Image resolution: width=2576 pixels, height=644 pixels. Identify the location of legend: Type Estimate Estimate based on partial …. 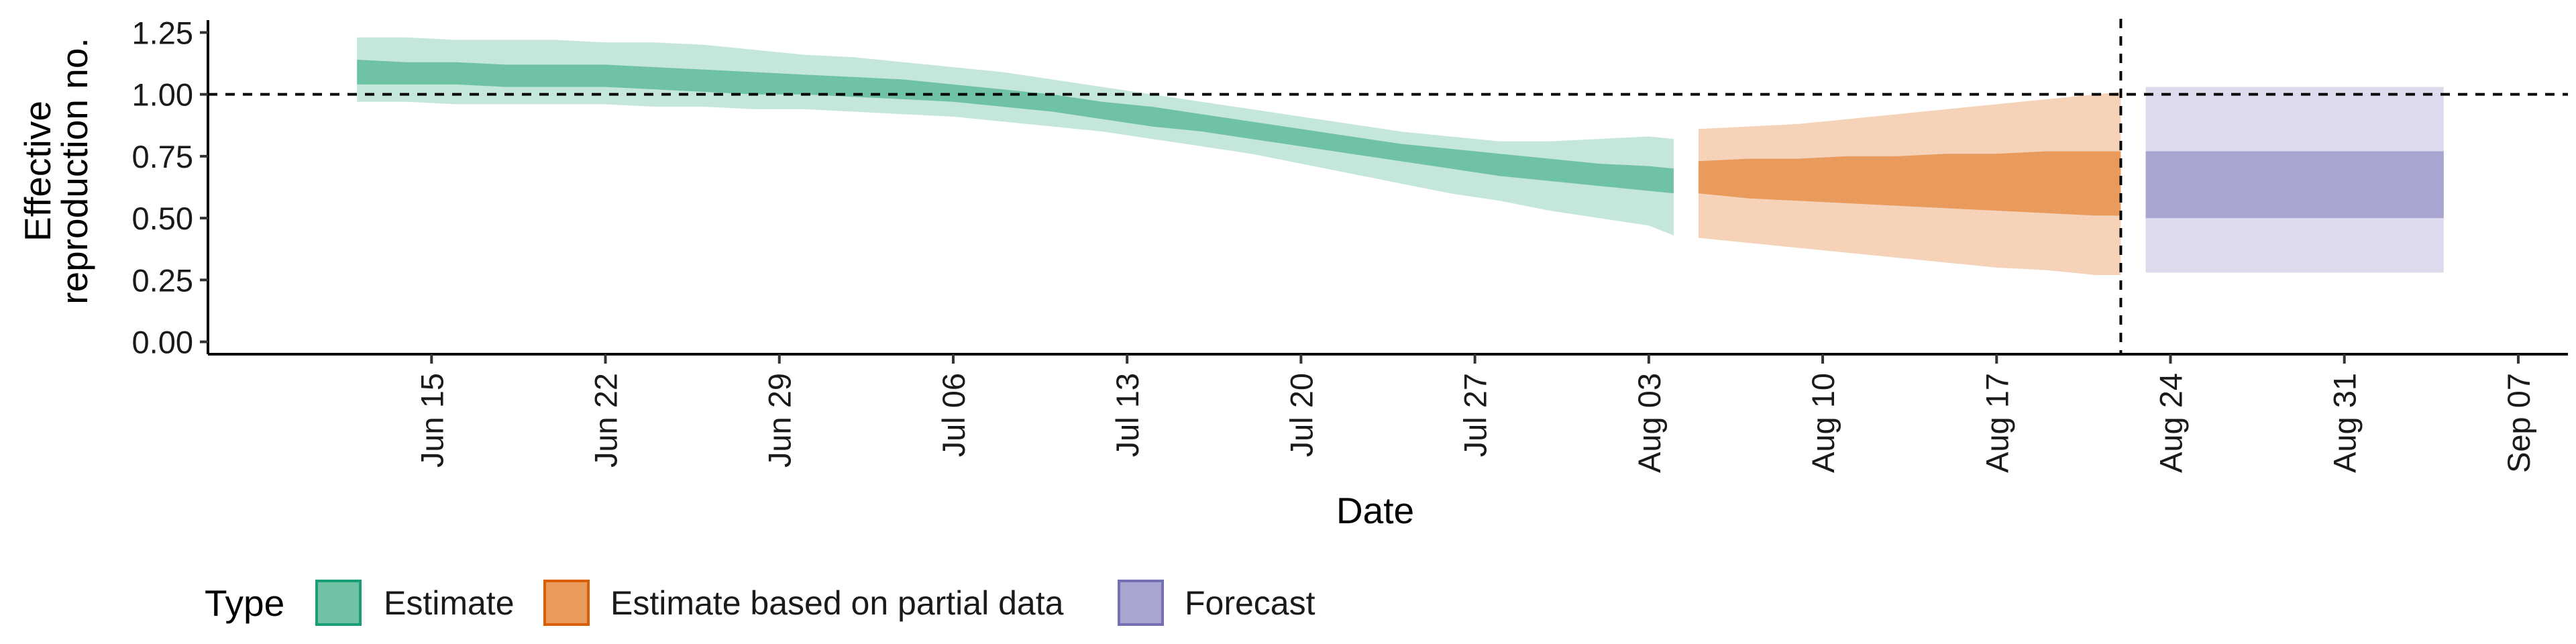
(760, 603).